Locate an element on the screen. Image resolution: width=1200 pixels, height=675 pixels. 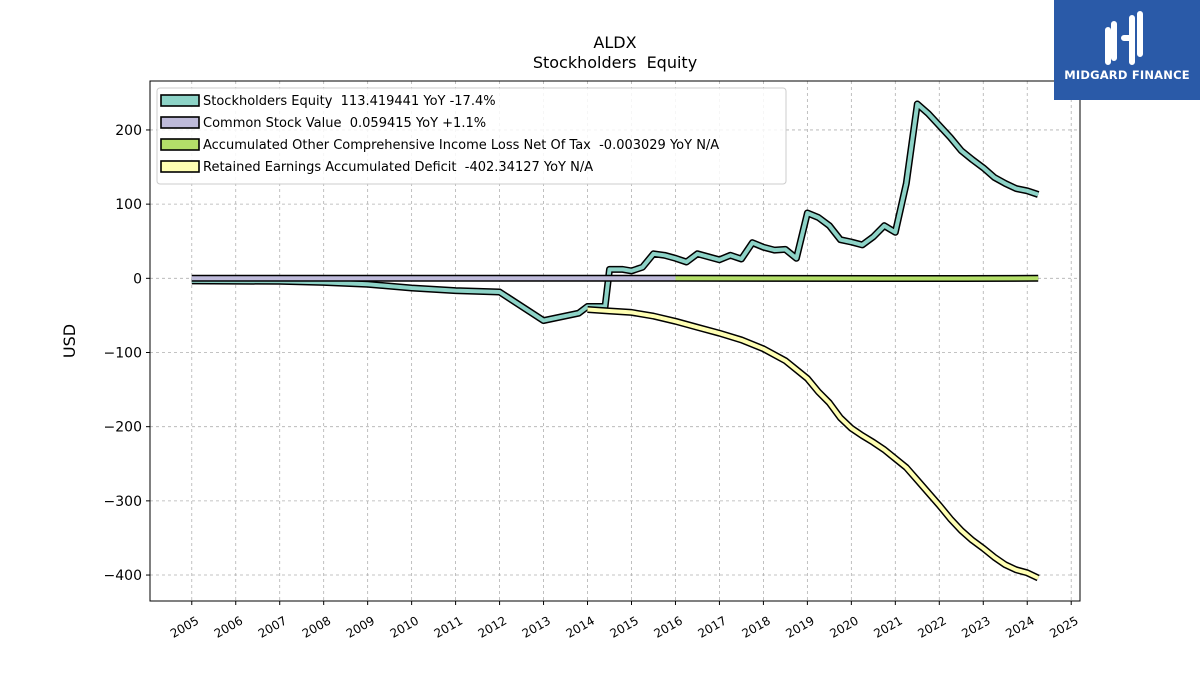
x-tick-label: 2021 is located at coordinates (887, 626).